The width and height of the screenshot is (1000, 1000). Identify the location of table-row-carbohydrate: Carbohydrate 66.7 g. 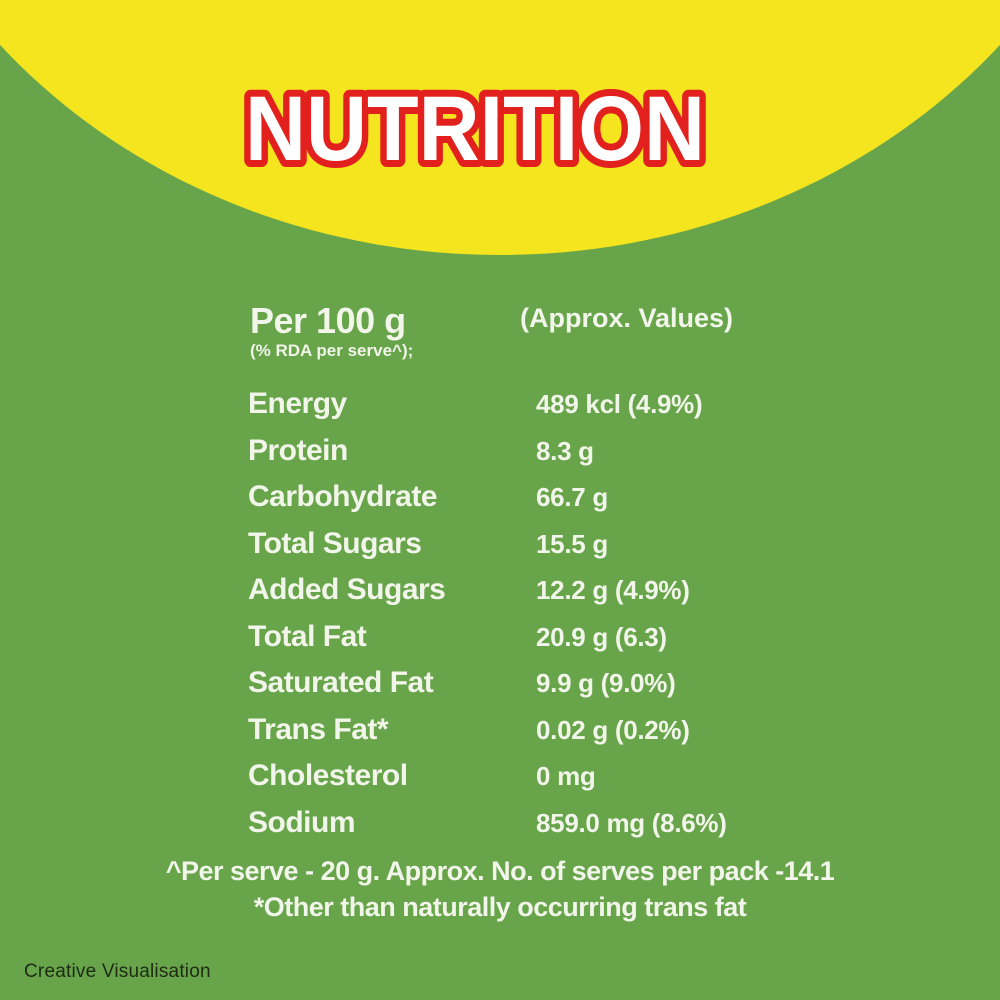
(548, 497).